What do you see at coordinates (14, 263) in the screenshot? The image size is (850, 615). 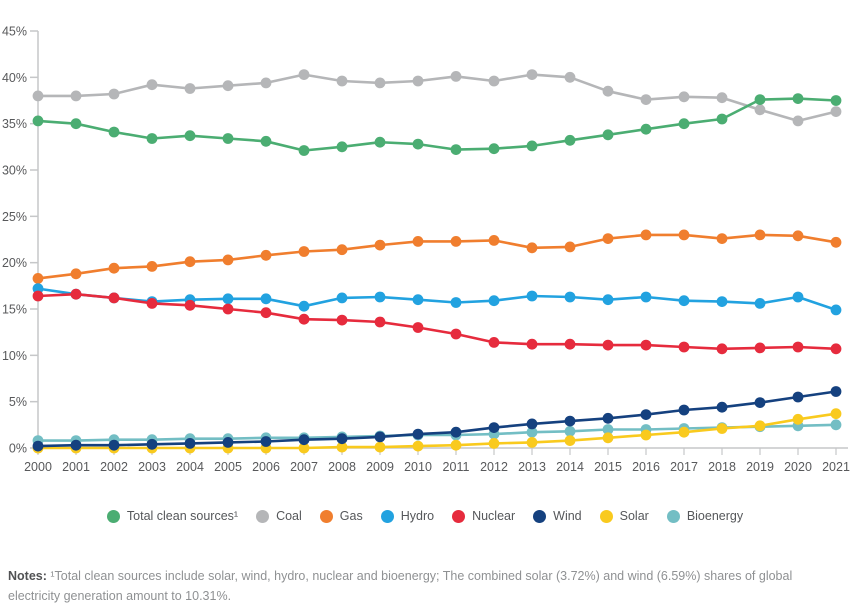 I see `y-axis-tick-label: 20%` at bounding box center [14, 263].